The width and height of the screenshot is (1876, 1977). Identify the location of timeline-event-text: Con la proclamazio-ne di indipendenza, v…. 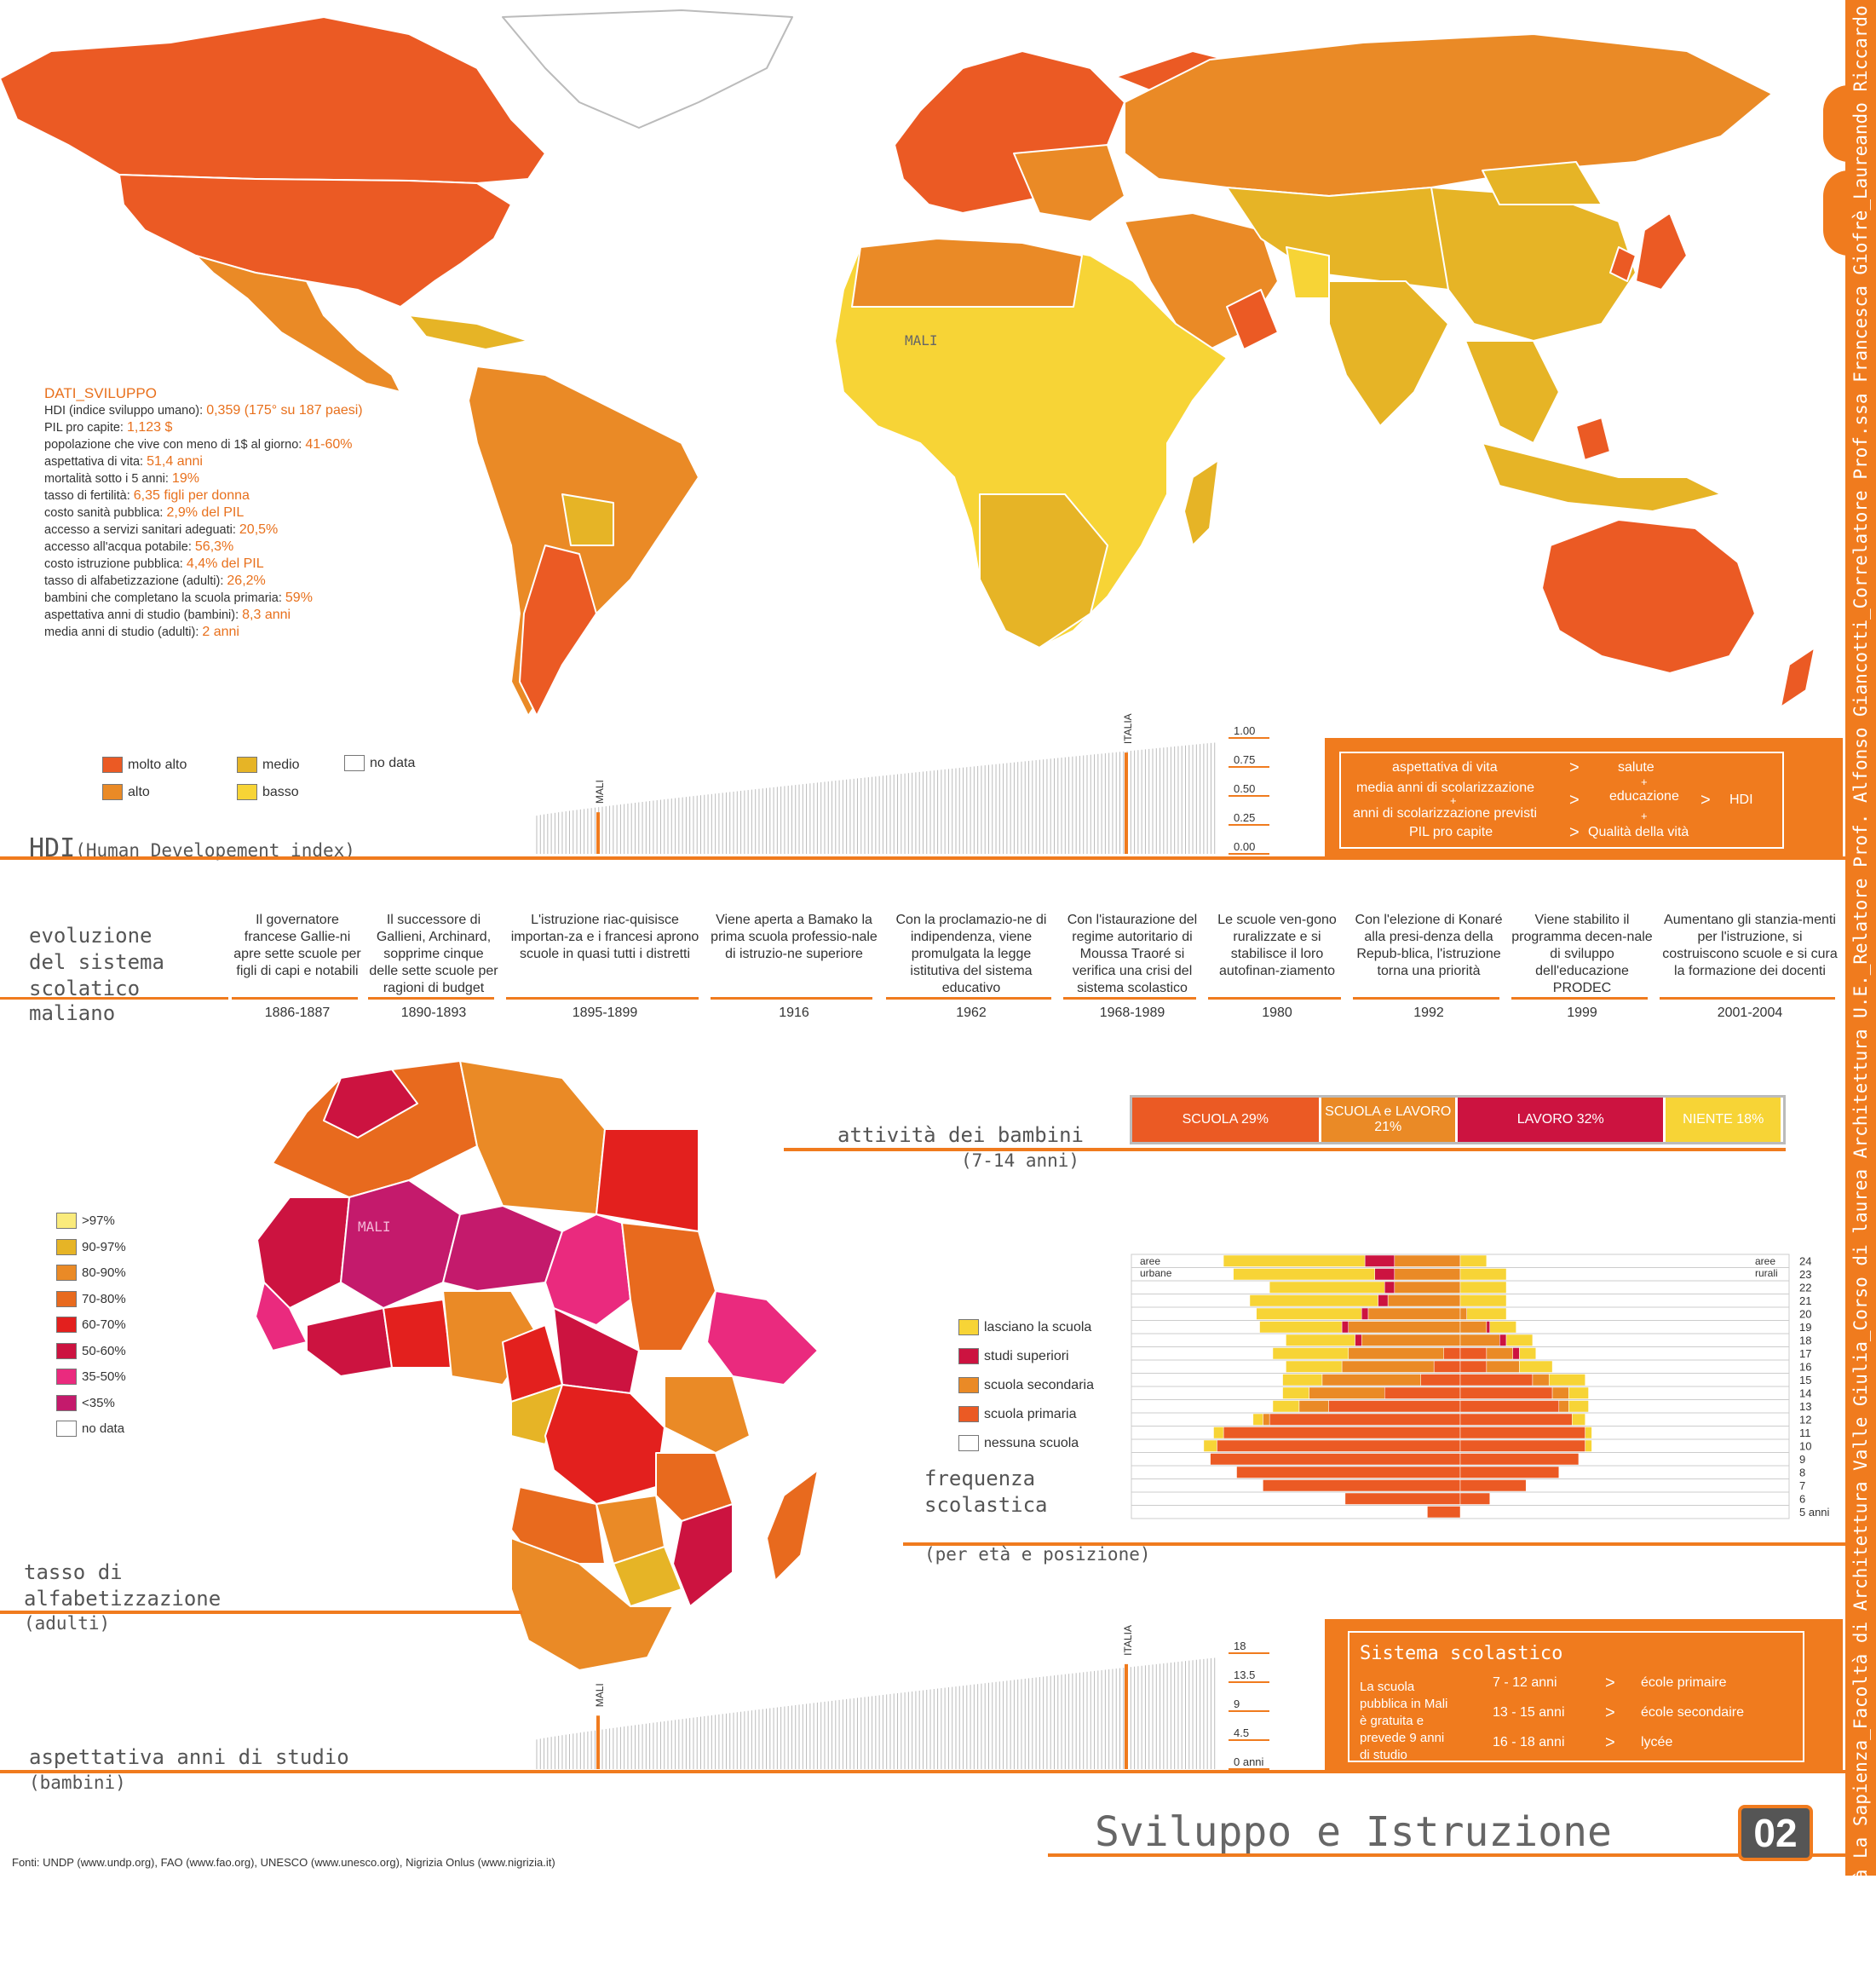
(971, 954).